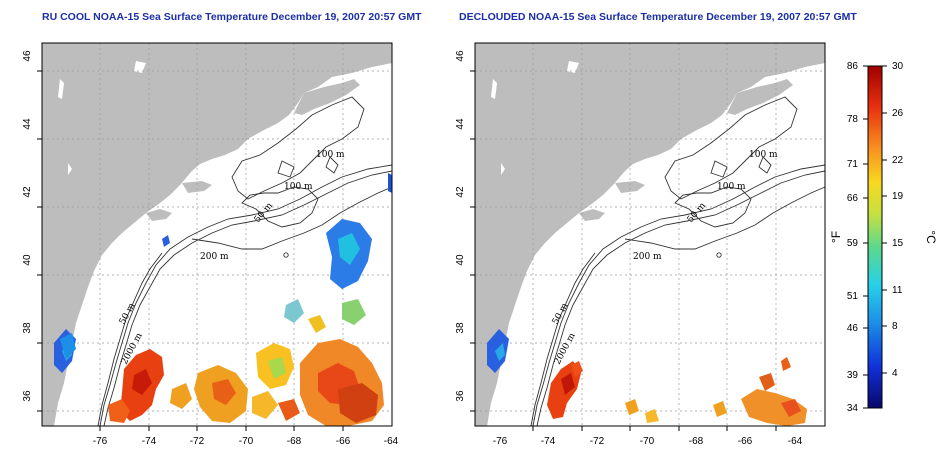 Image resolution: width=950 pixels, height=475 pixels. I want to click on celsius-tick: 8, so click(895, 326).